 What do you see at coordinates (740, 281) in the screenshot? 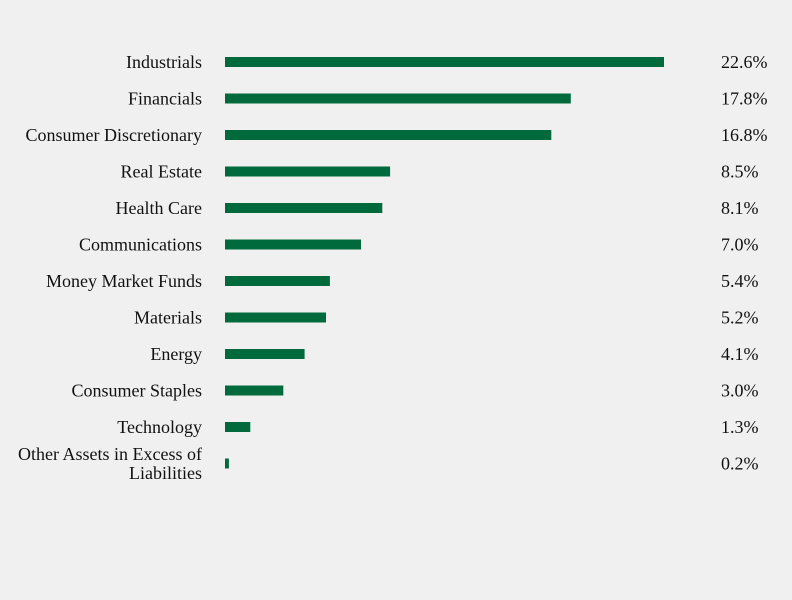
I see `value-label-money-market-funds: 5.4%` at bounding box center [740, 281].